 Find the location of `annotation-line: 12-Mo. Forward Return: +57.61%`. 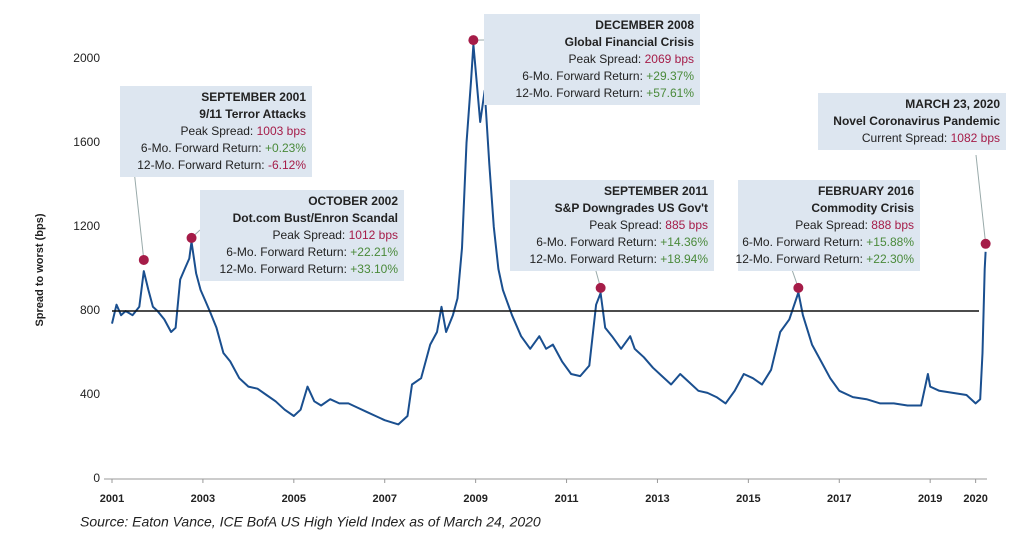

annotation-line: 12-Mo. Forward Return: +57.61% is located at coordinates (605, 93).